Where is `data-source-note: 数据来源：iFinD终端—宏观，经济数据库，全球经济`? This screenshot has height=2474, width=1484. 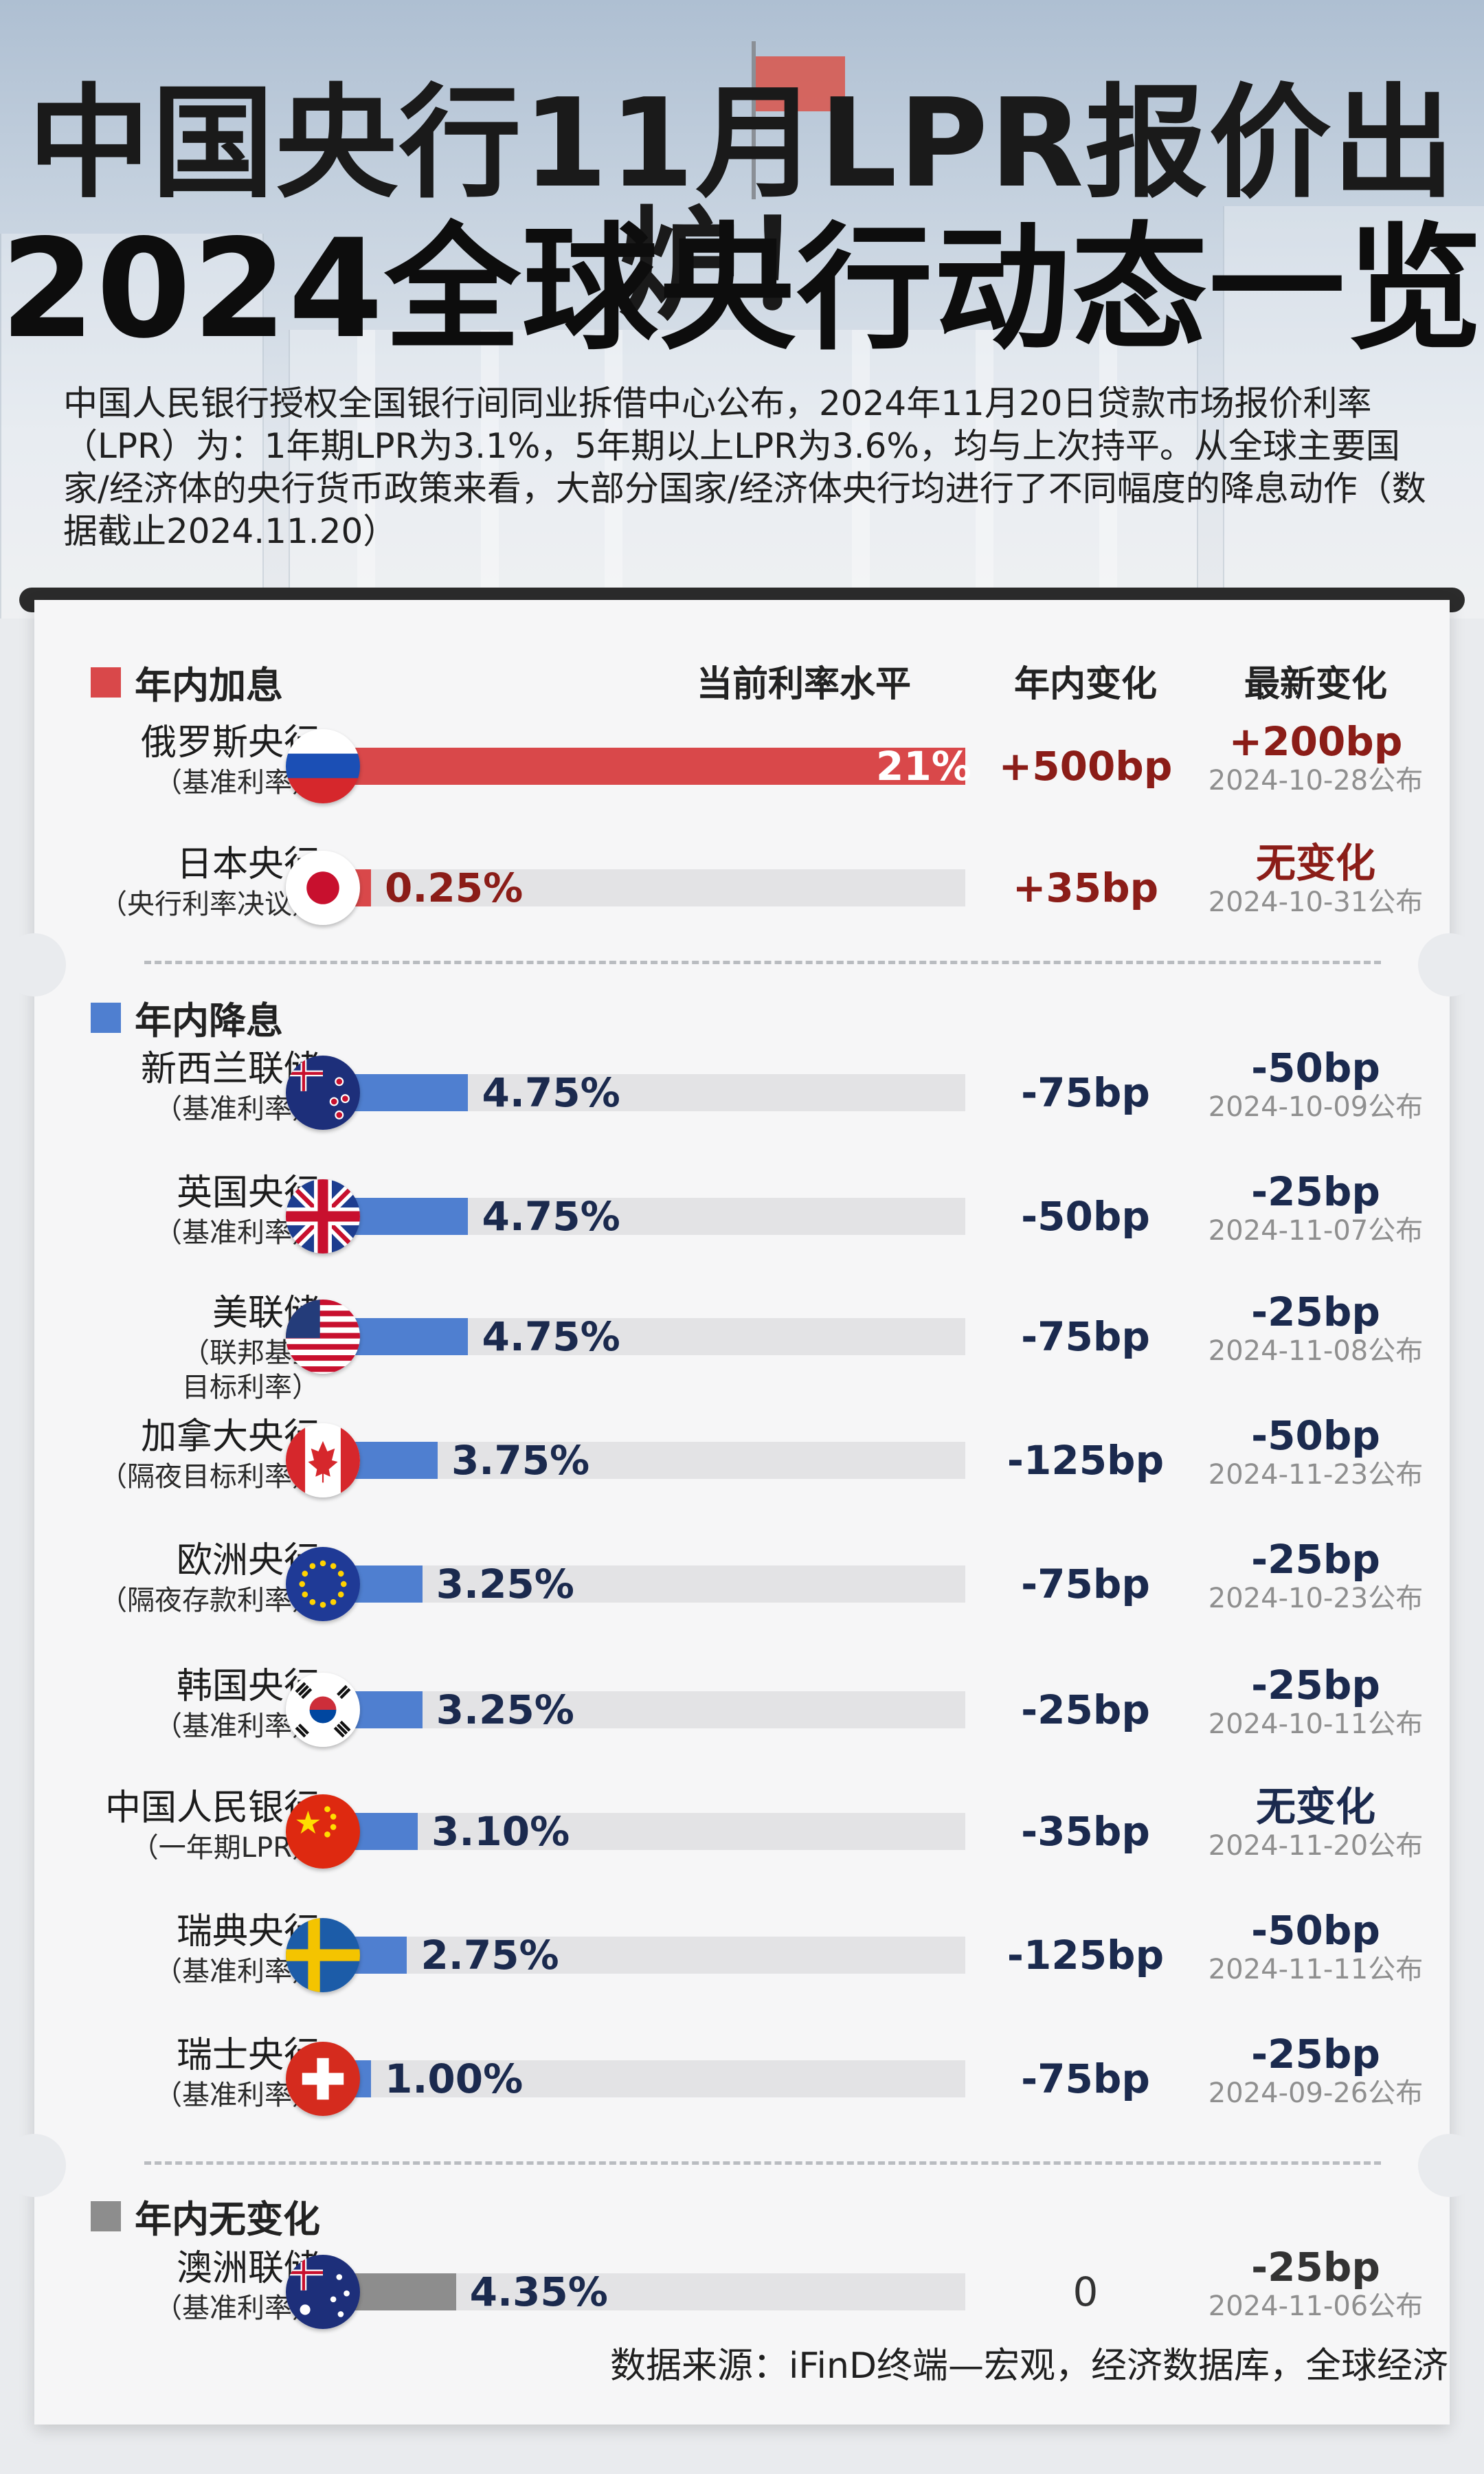
data-source-note: 数据来源：iFinD终端—宏观，经济数据库，全球经济 is located at coordinates (1028, 2366).